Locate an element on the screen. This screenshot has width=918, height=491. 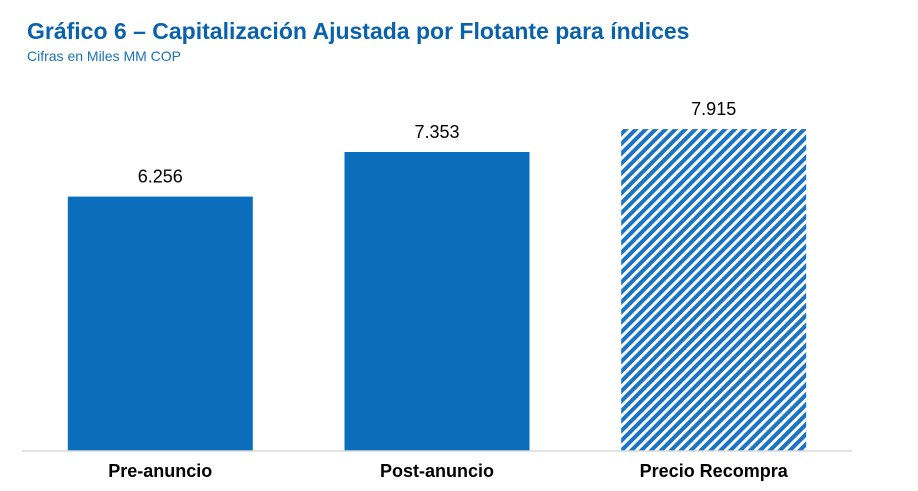
chart-subtitle: Cifras en Miles MM COP is located at coordinates (104, 56).